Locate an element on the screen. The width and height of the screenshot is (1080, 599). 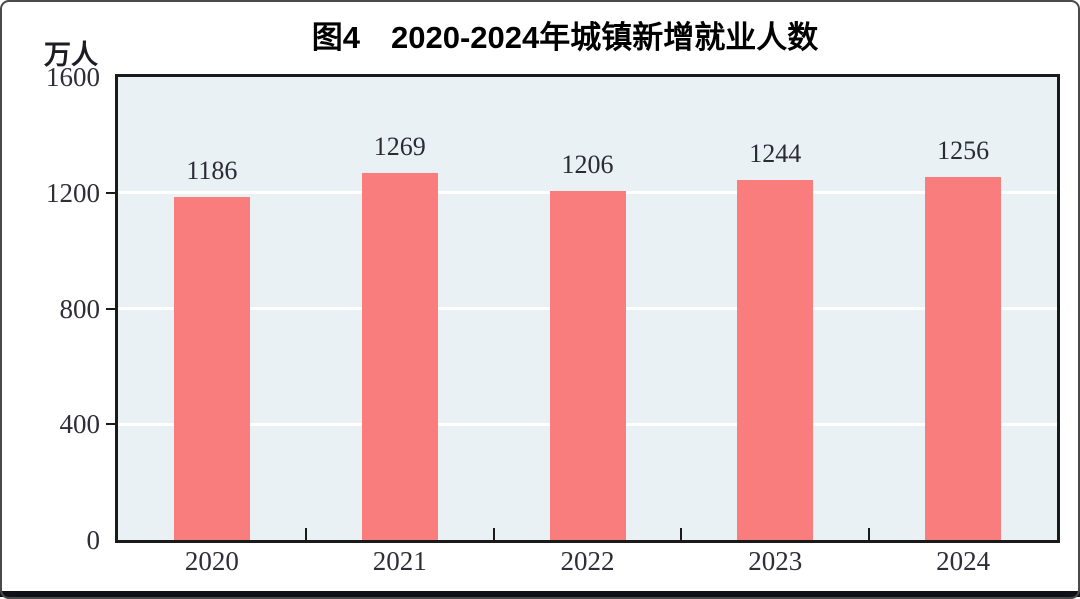
y-axis-label-1200: 1200 is located at coordinates (73, 192).